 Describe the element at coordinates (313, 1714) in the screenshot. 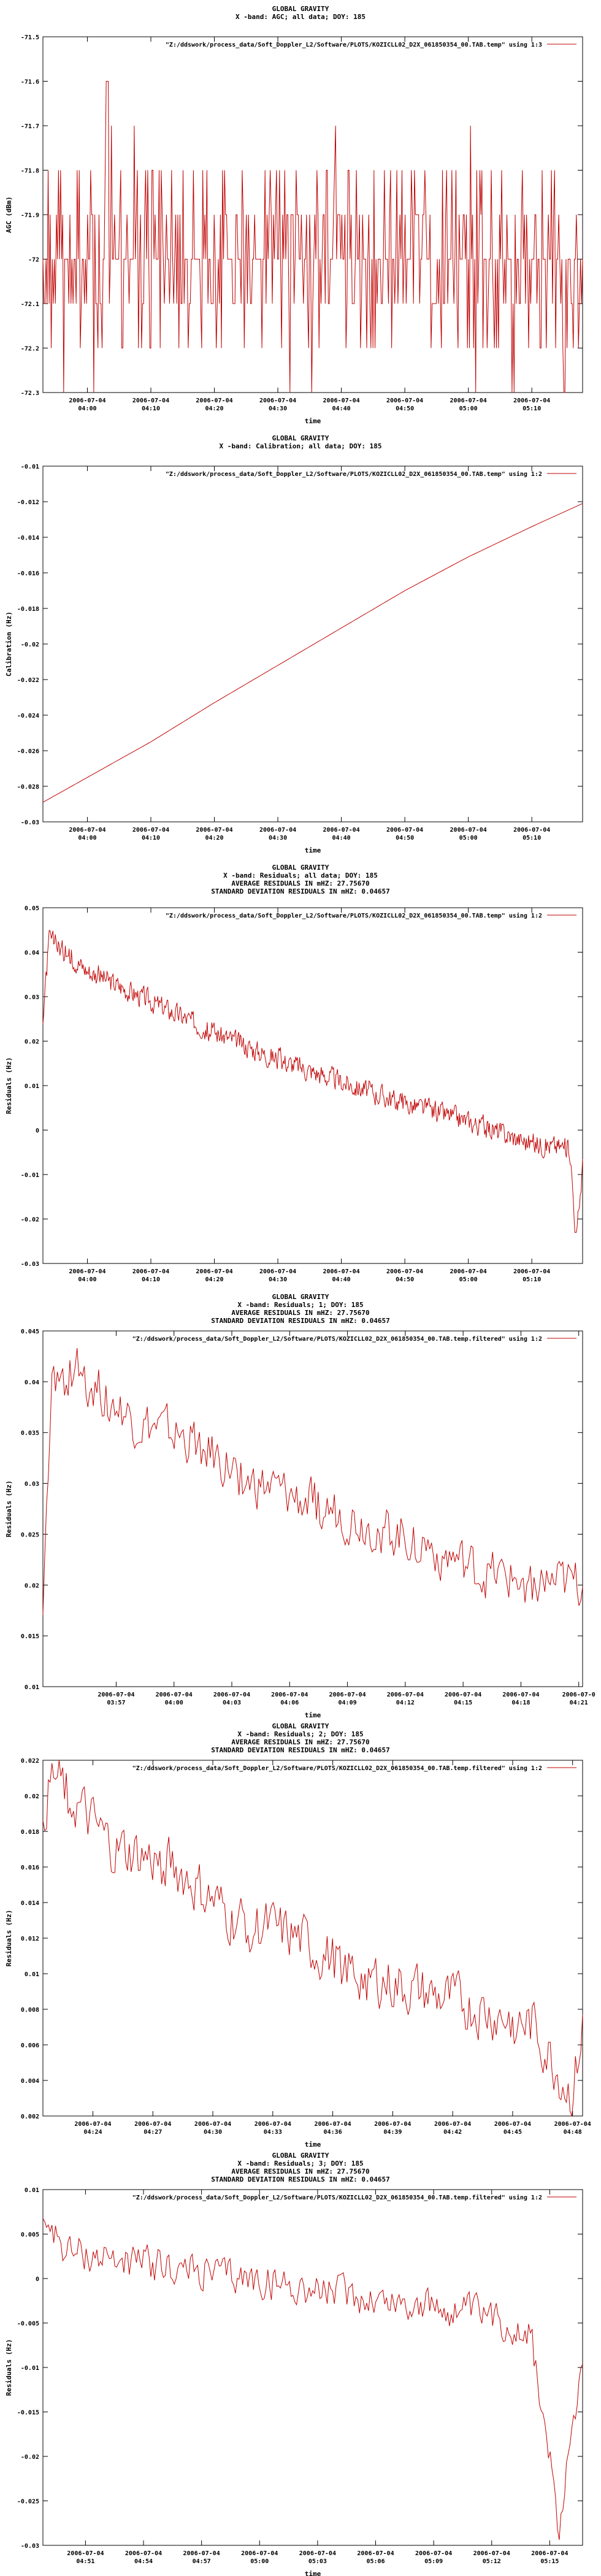

I see `x-axis-label: time` at that location.